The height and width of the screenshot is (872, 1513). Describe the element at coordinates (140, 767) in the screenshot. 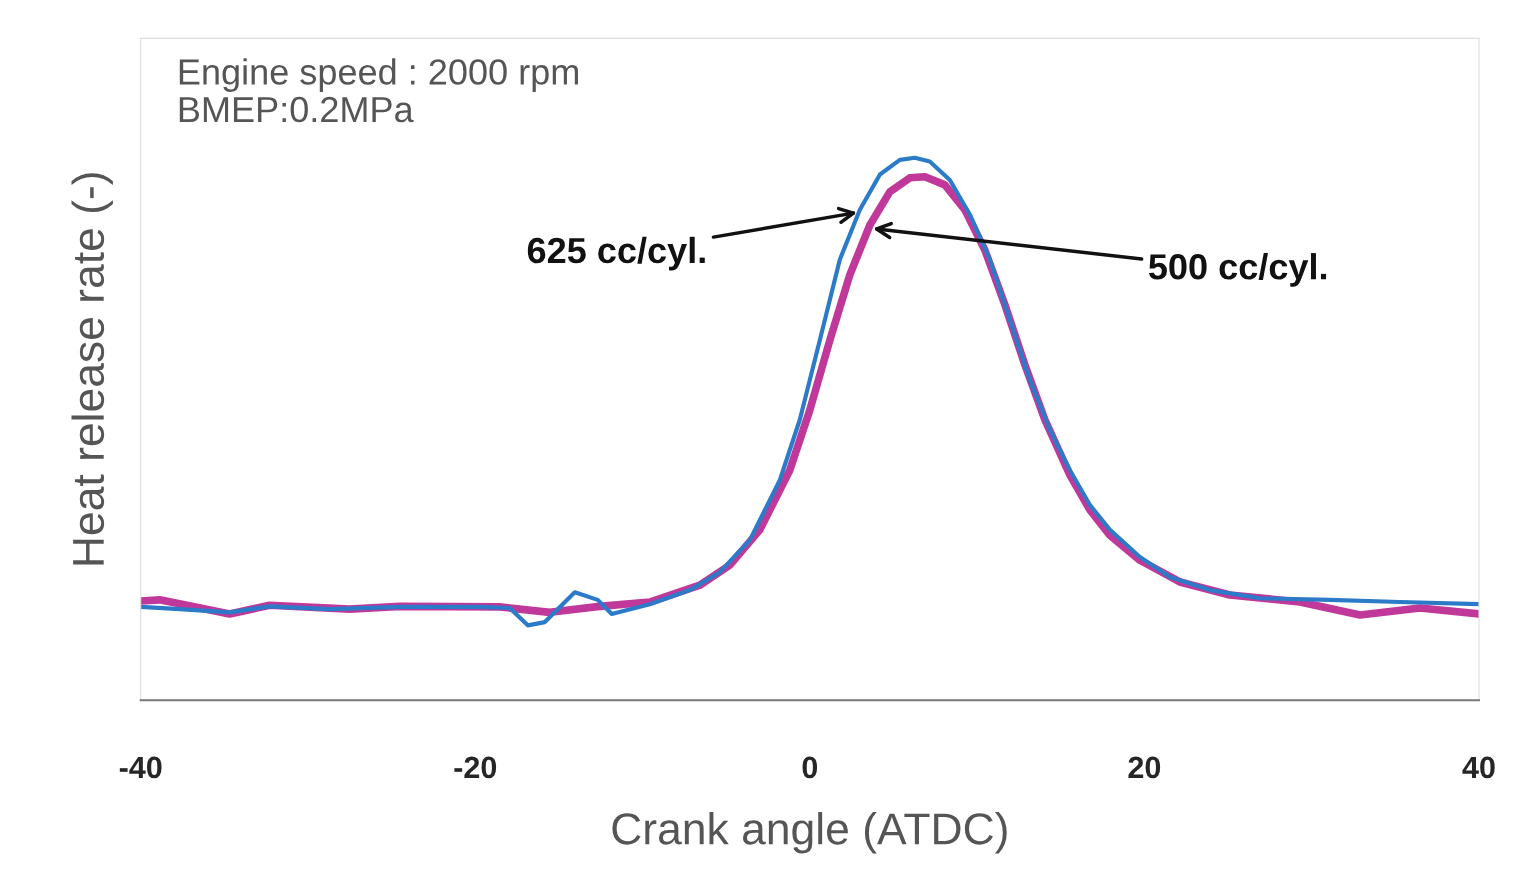

I see `x-tick-label: -40` at that location.